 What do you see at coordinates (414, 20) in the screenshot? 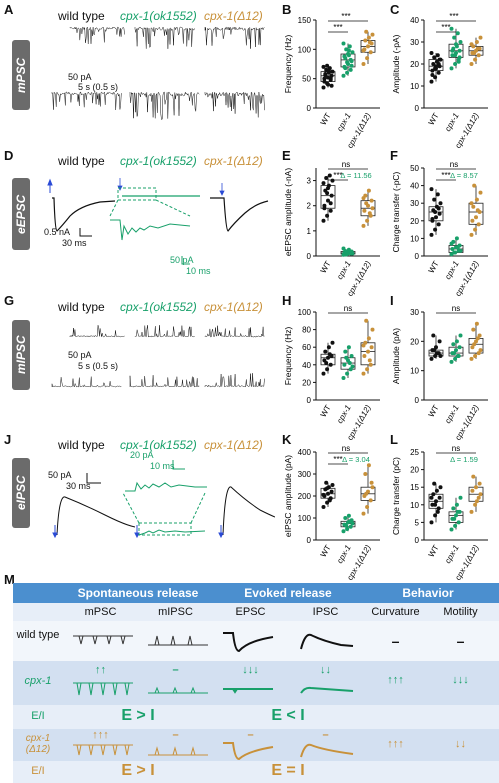
I see `y-tick-label: 40` at bounding box center [414, 20].